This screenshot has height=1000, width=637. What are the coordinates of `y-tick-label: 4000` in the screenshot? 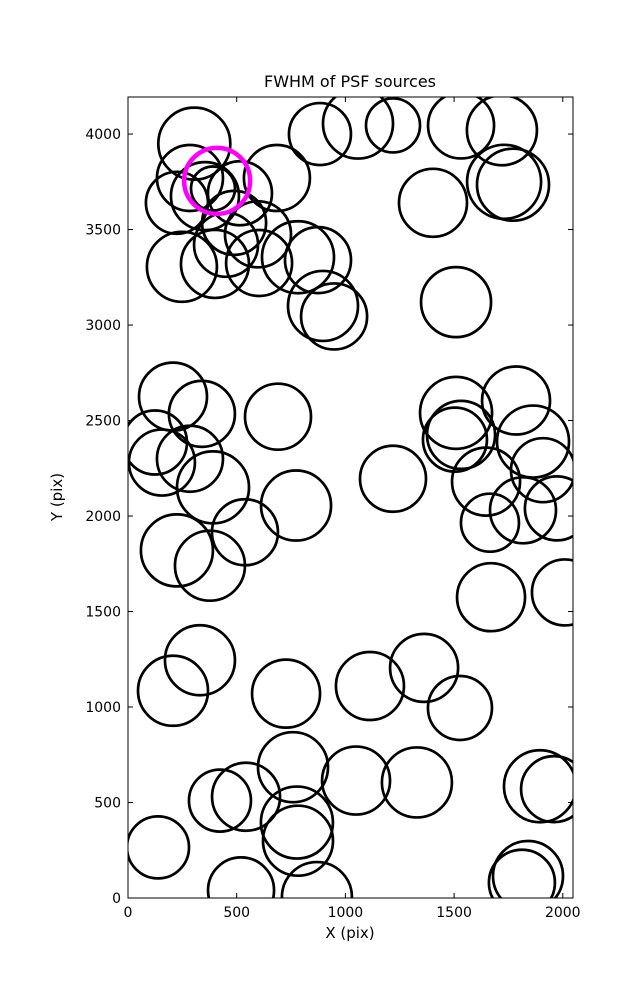 It's located at (103, 135).